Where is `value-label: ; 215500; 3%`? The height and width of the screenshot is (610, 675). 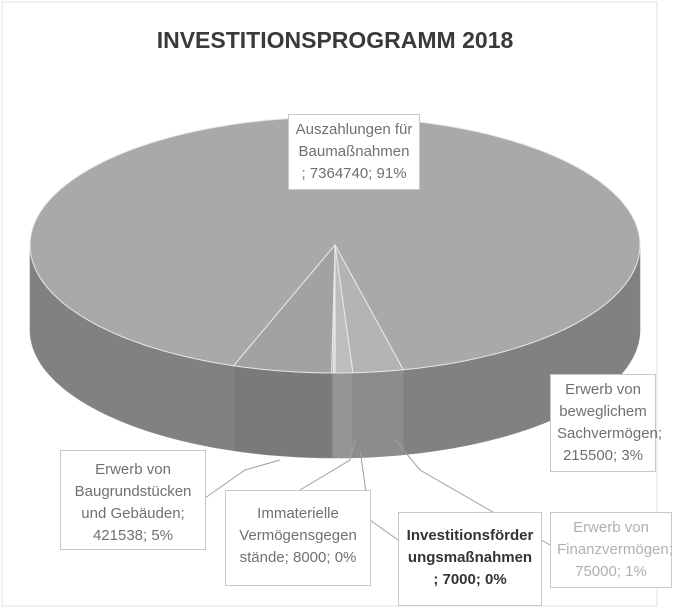
value-label: ; 215500; 3% is located at coordinates (612, 444).